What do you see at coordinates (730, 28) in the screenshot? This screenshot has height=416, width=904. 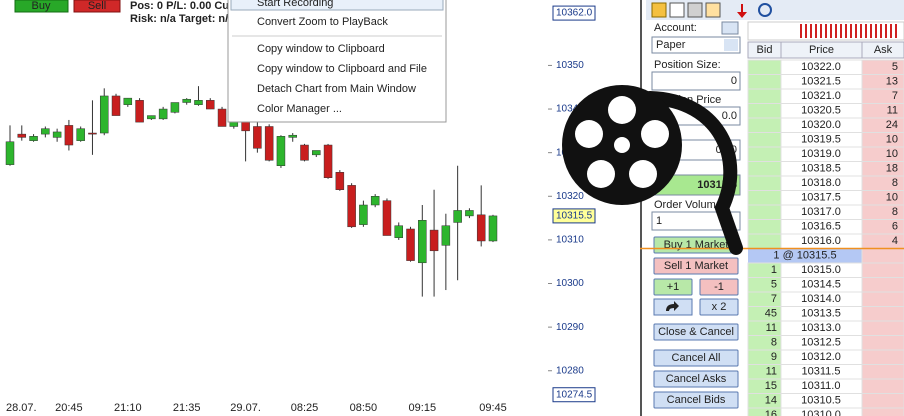 I see `expand-button` at bounding box center [730, 28].